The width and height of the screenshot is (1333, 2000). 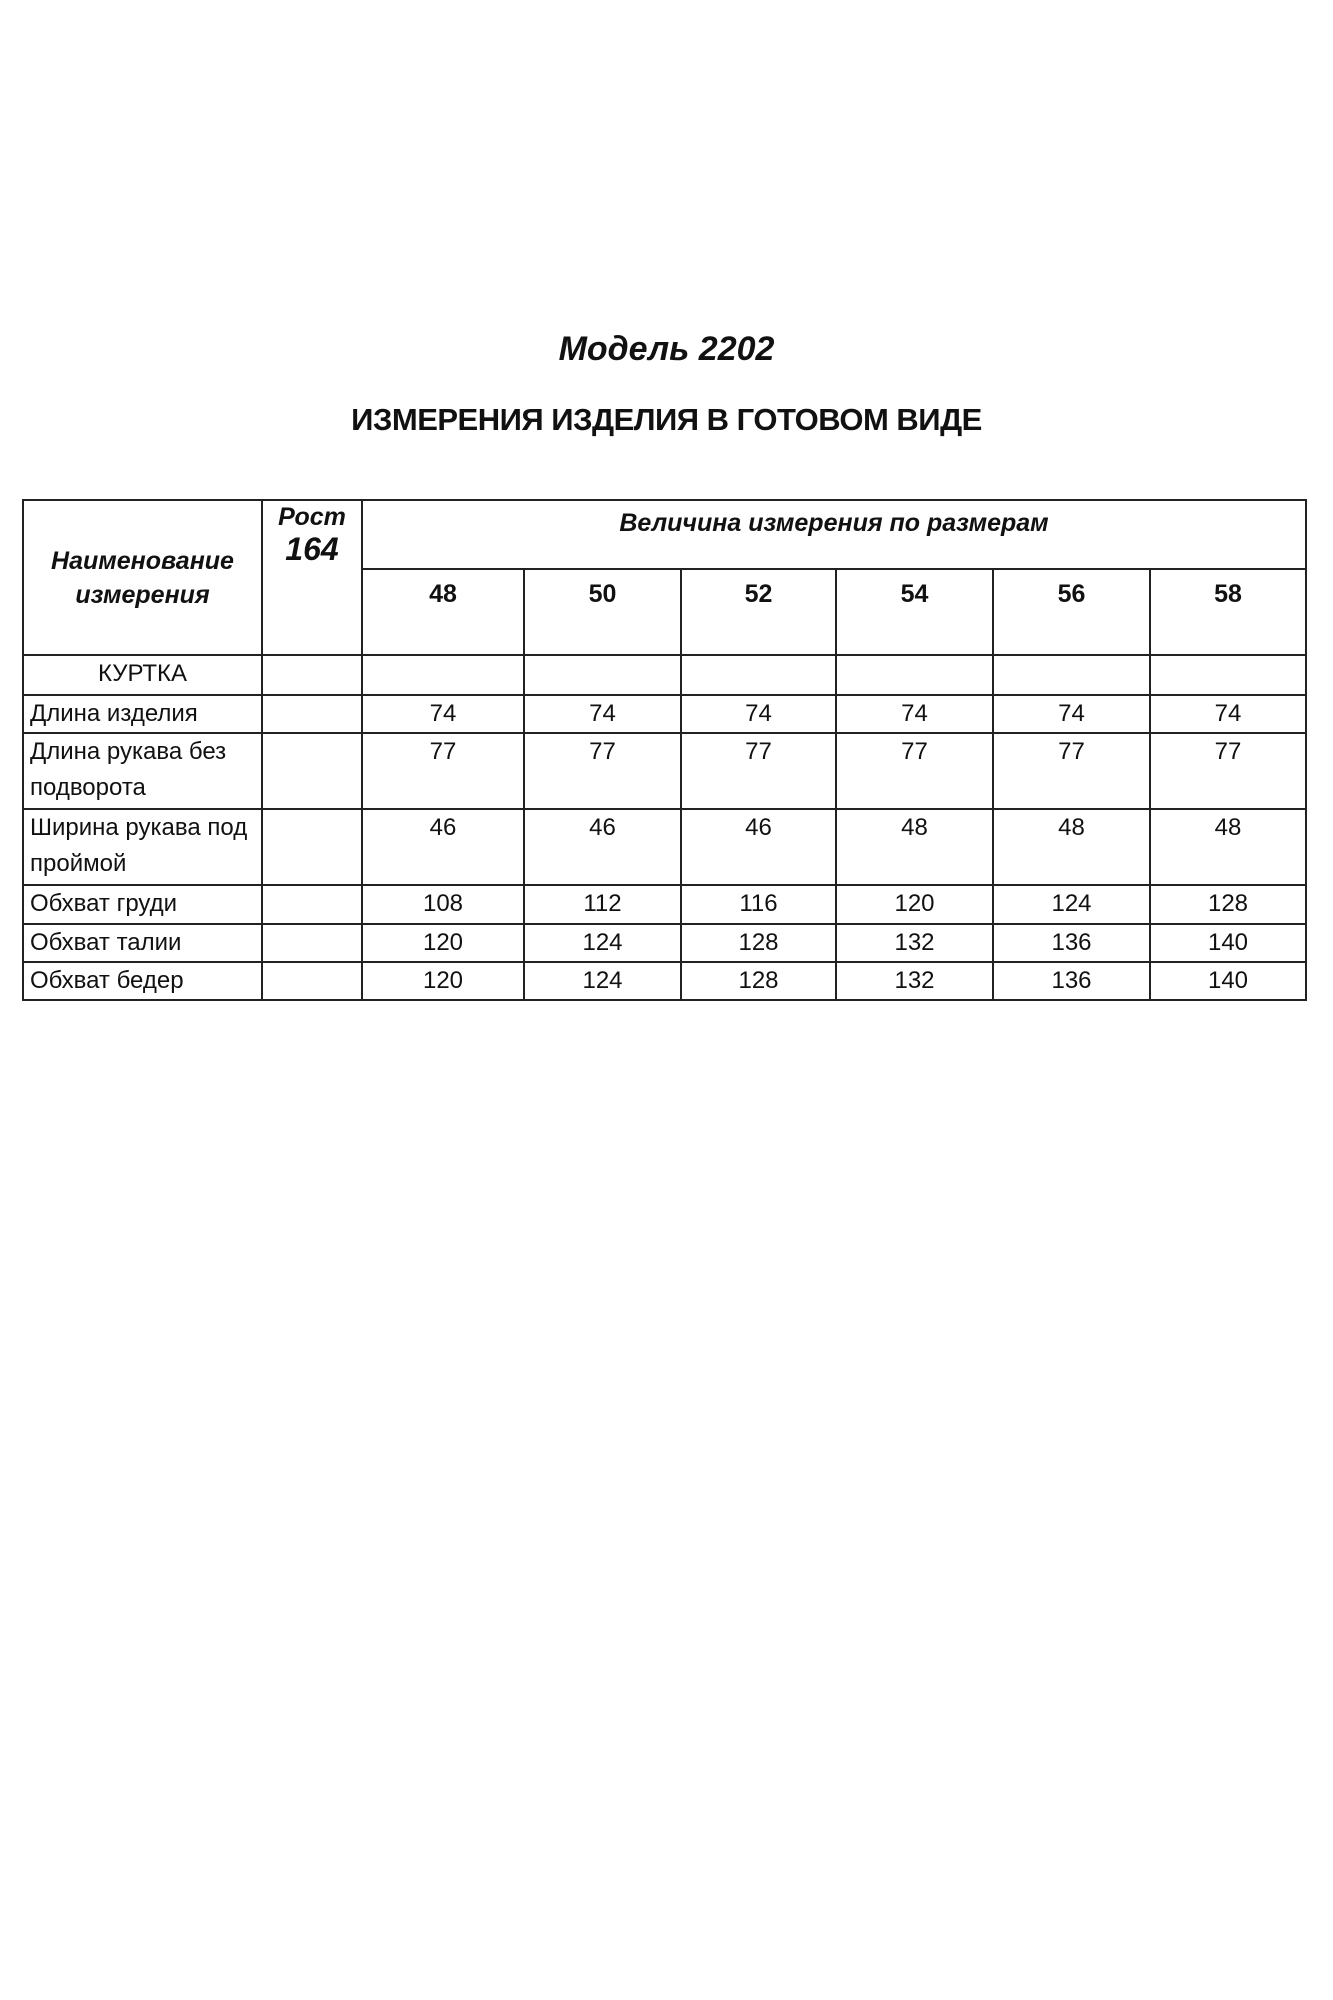 I want to click on table-row: Обхват талии 120 124 128 132 136 140, so click(x=665, y=943).